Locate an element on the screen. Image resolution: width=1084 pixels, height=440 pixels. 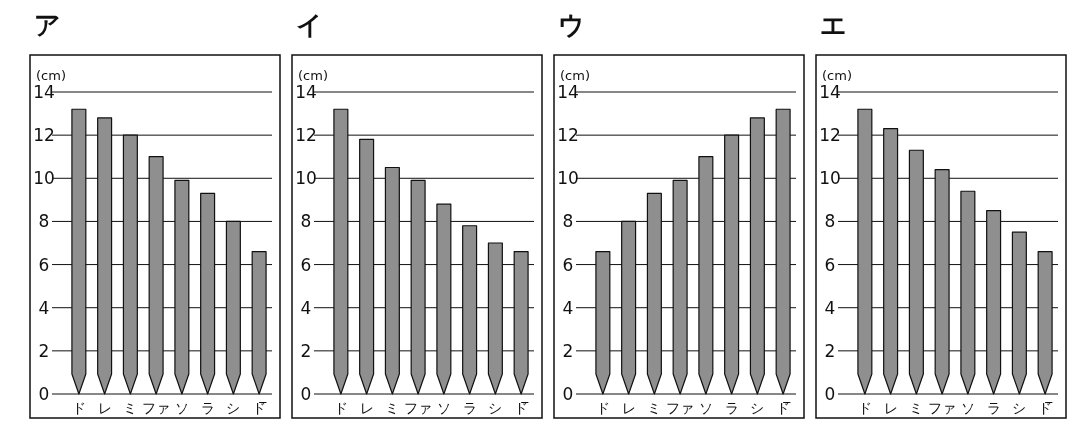
chart-title: エ is located at coordinates (833, 25).